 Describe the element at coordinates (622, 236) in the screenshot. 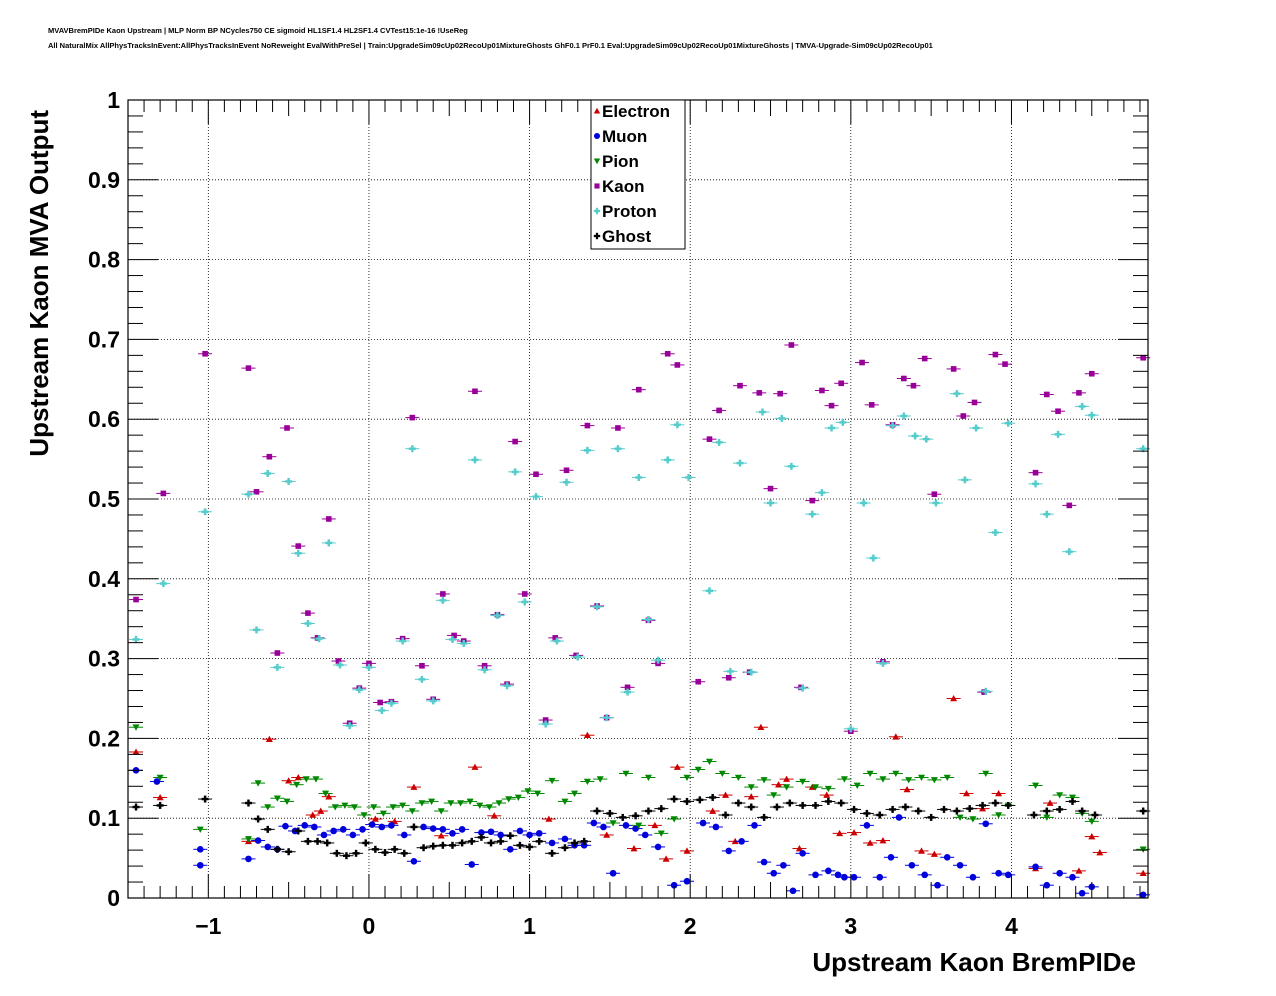

I see `legend-item-ghost: Ghost` at that location.